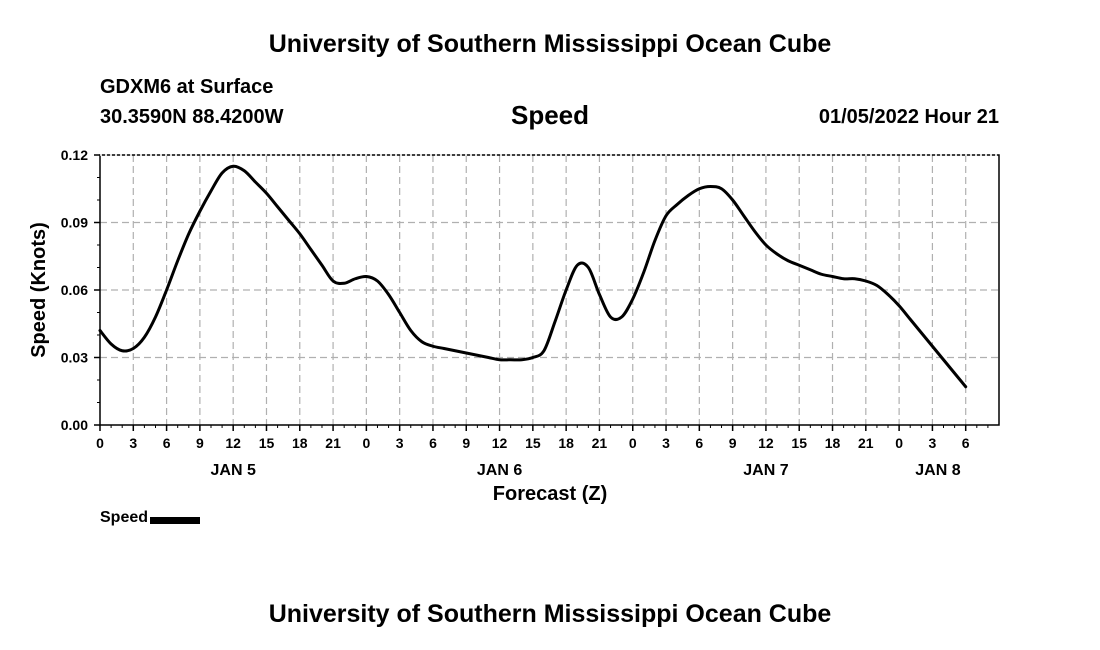 The height and width of the screenshot is (650, 1100). What do you see at coordinates (550, 115) in the screenshot?
I see `chart-subtitle: Speed` at bounding box center [550, 115].